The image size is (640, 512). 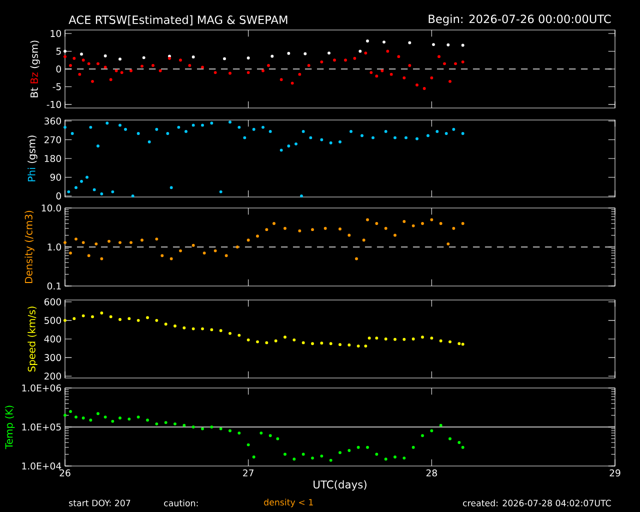 What do you see at coordinates (181, 503) in the screenshot?
I see `text: caution:` at bounding box center [181, 503].